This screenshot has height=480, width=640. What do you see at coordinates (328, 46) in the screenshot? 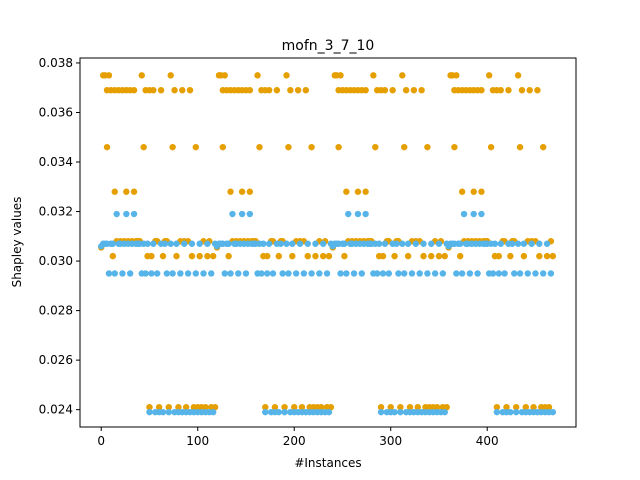
I see `chart-title: mofn_3_7_10` at bounding box center [328, 46].